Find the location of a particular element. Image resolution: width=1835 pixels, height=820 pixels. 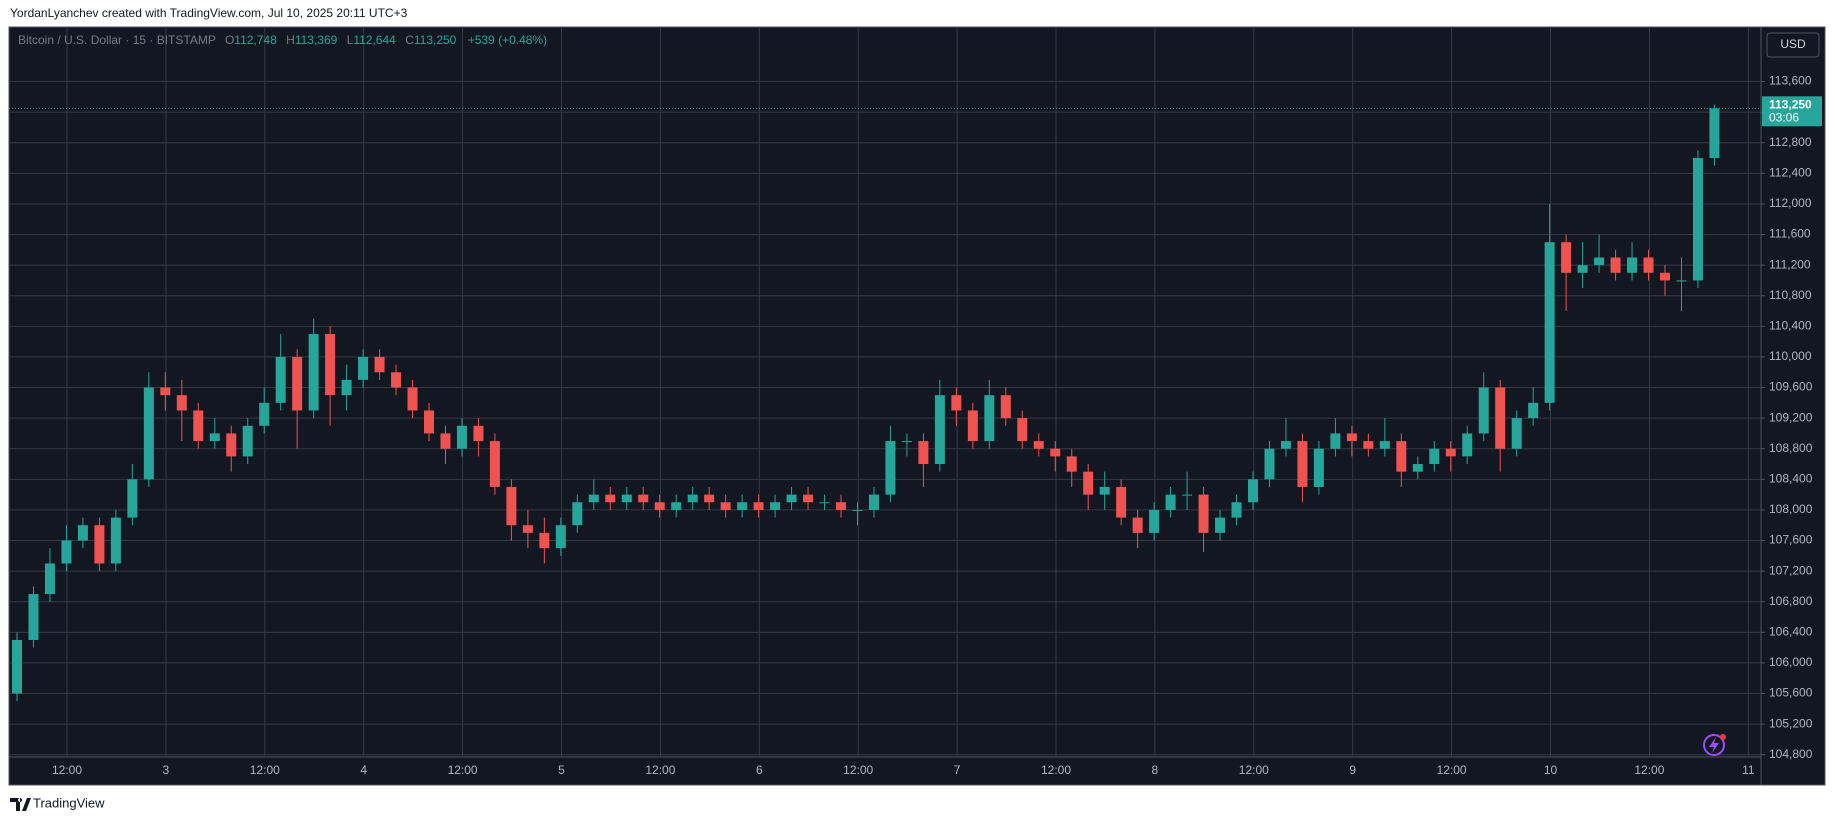

x-tick-label: 8 is located at coordinates (1155, 770).